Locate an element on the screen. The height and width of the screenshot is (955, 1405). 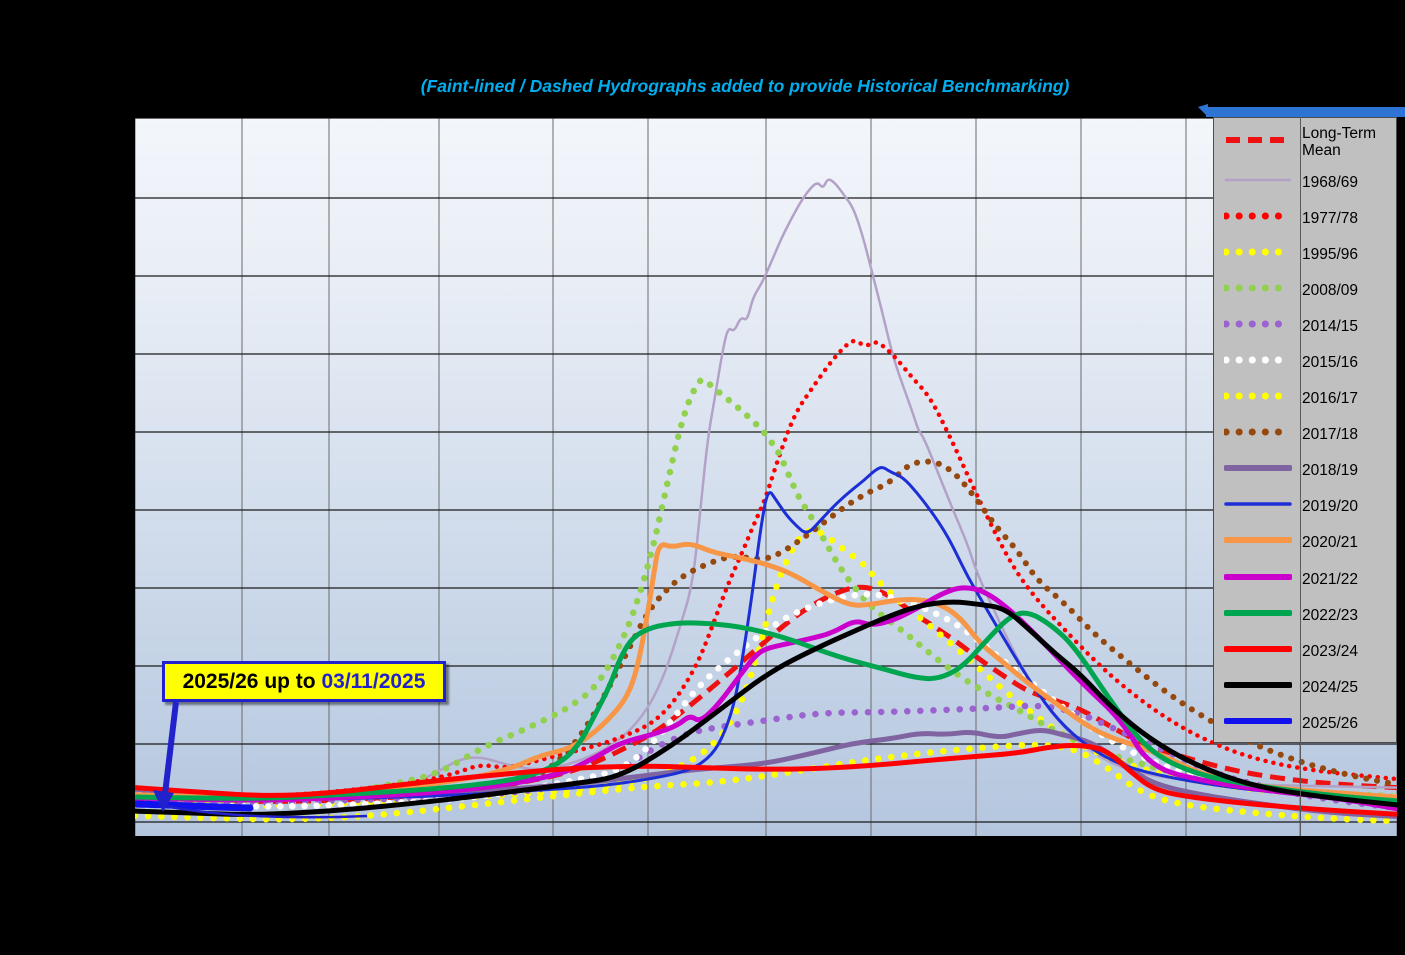
callout-prefix: 2025/26 up to is located at coordinates (252, 681).